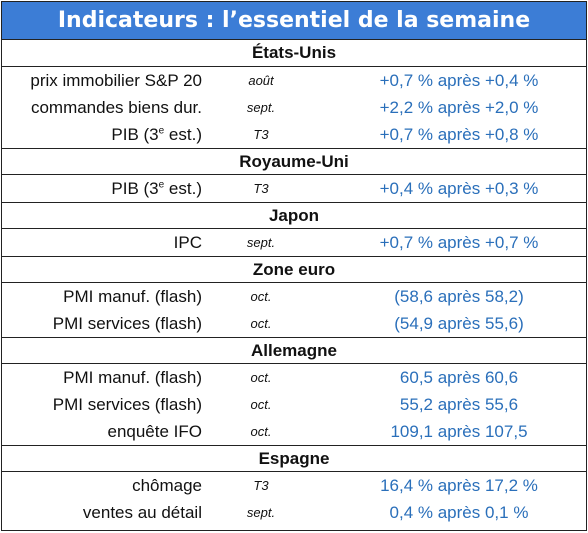  What do you see at coordinates (459, 134) in the screenshot?
I see `indicator-value: +0,7 % après +0,8 %` at bounding box center [459, 134].